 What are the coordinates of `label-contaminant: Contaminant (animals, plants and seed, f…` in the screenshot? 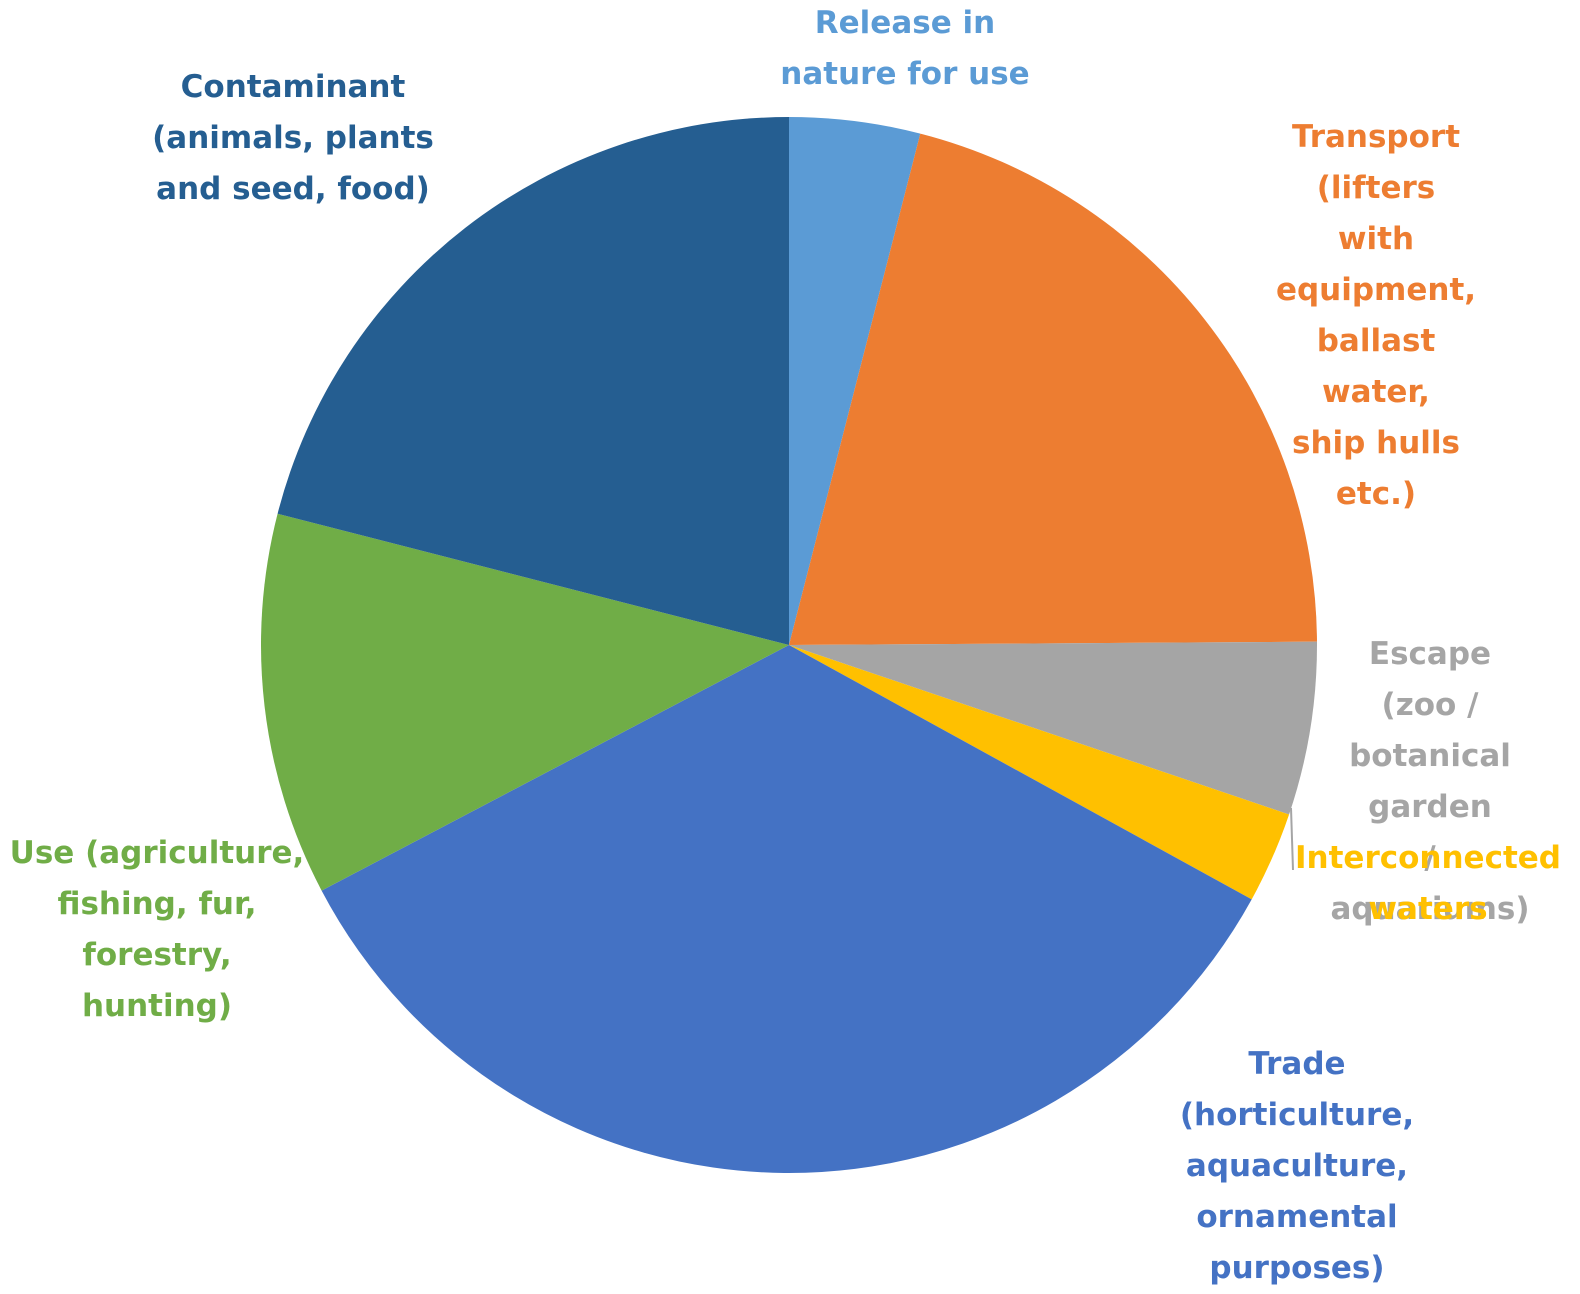 It's located at (293, 138).